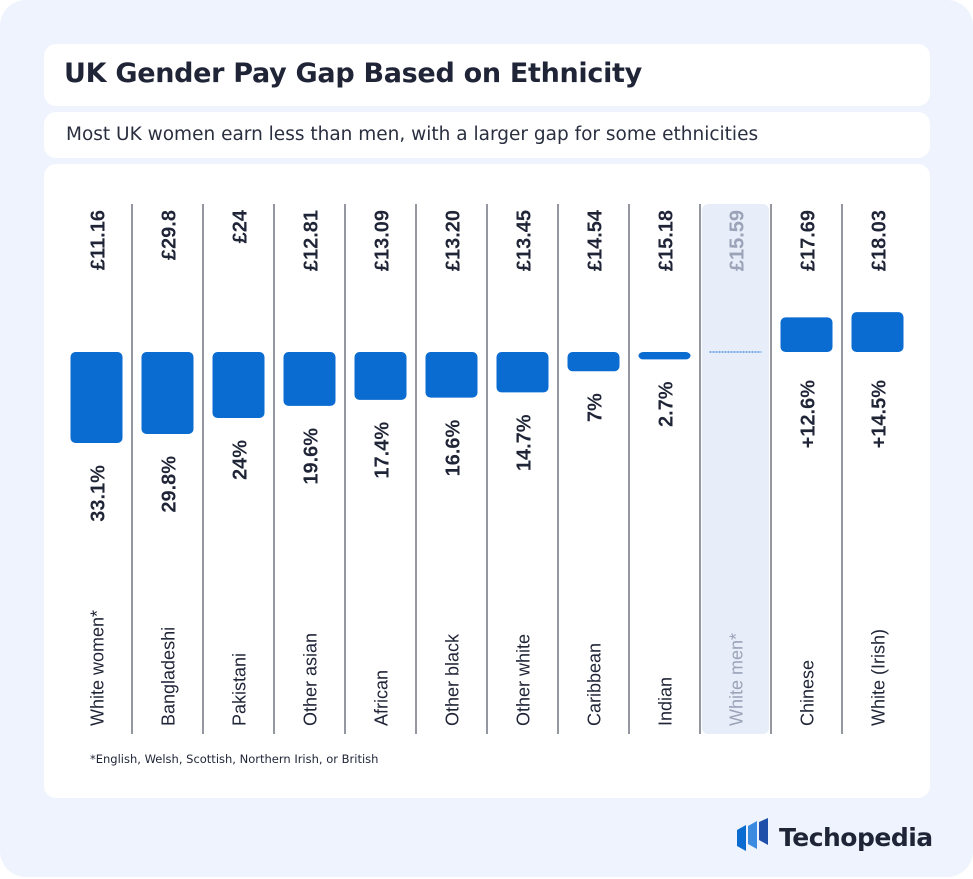  I want to click on wage-label: £17.69, so click(809, 240).